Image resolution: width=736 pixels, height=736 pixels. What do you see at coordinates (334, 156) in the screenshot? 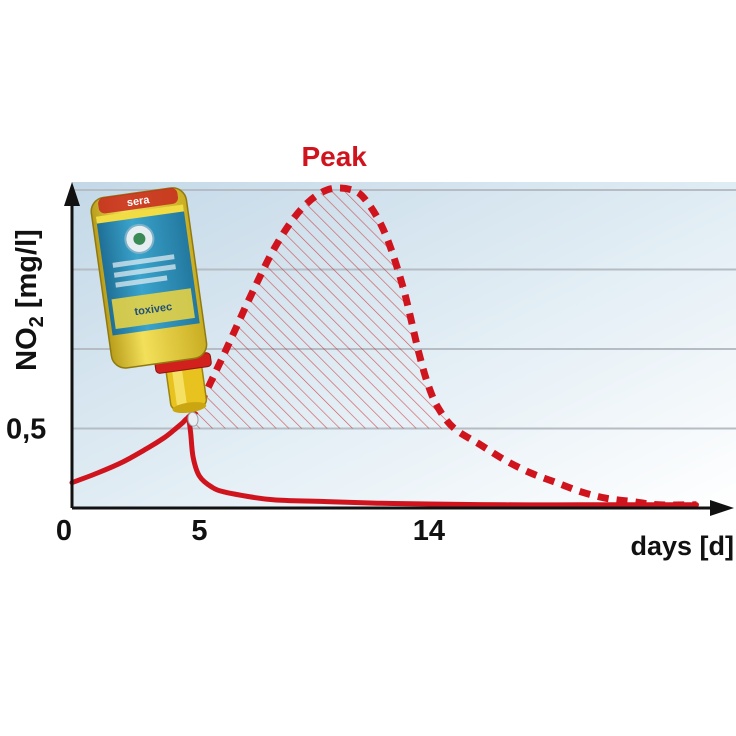
I see `peak-annotation: Peak` at bounding box center [334, 156].